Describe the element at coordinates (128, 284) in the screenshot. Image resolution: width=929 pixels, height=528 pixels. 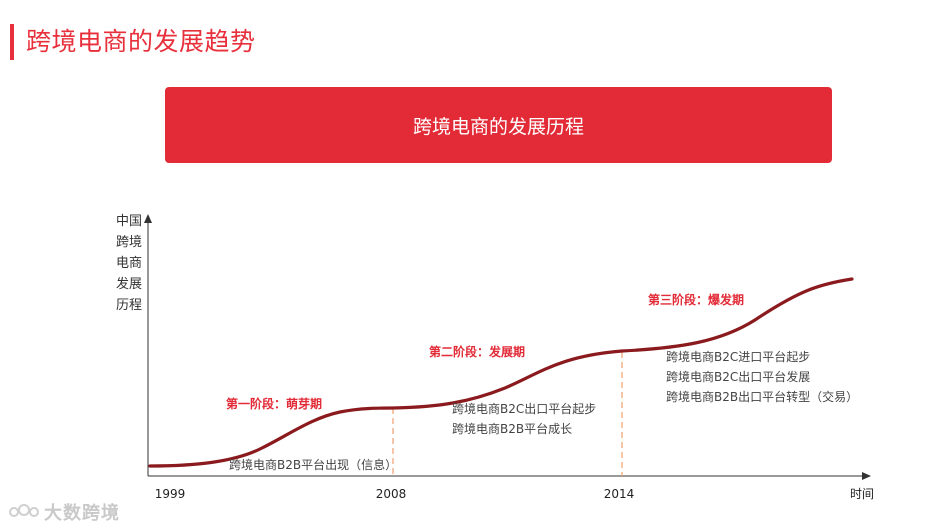
I see `y-axis-label-line: 发展` at that location.